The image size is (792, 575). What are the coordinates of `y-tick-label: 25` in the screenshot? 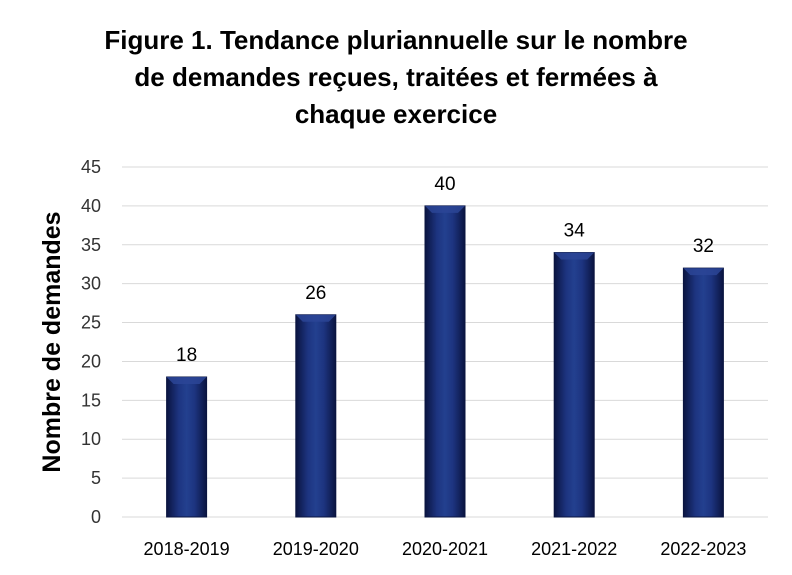 It's located at (91, 323).